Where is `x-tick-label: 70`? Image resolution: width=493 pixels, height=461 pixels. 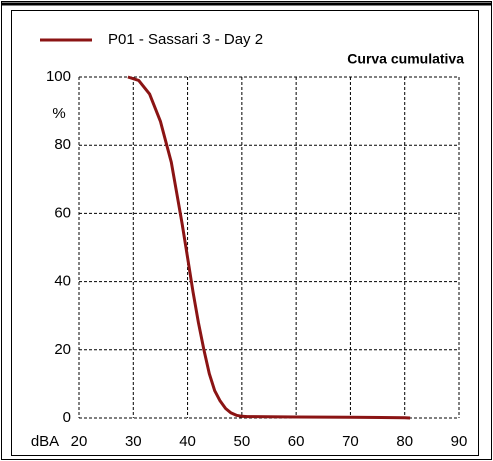
x-tick-label: 70 is located at coordinates (350, 441).